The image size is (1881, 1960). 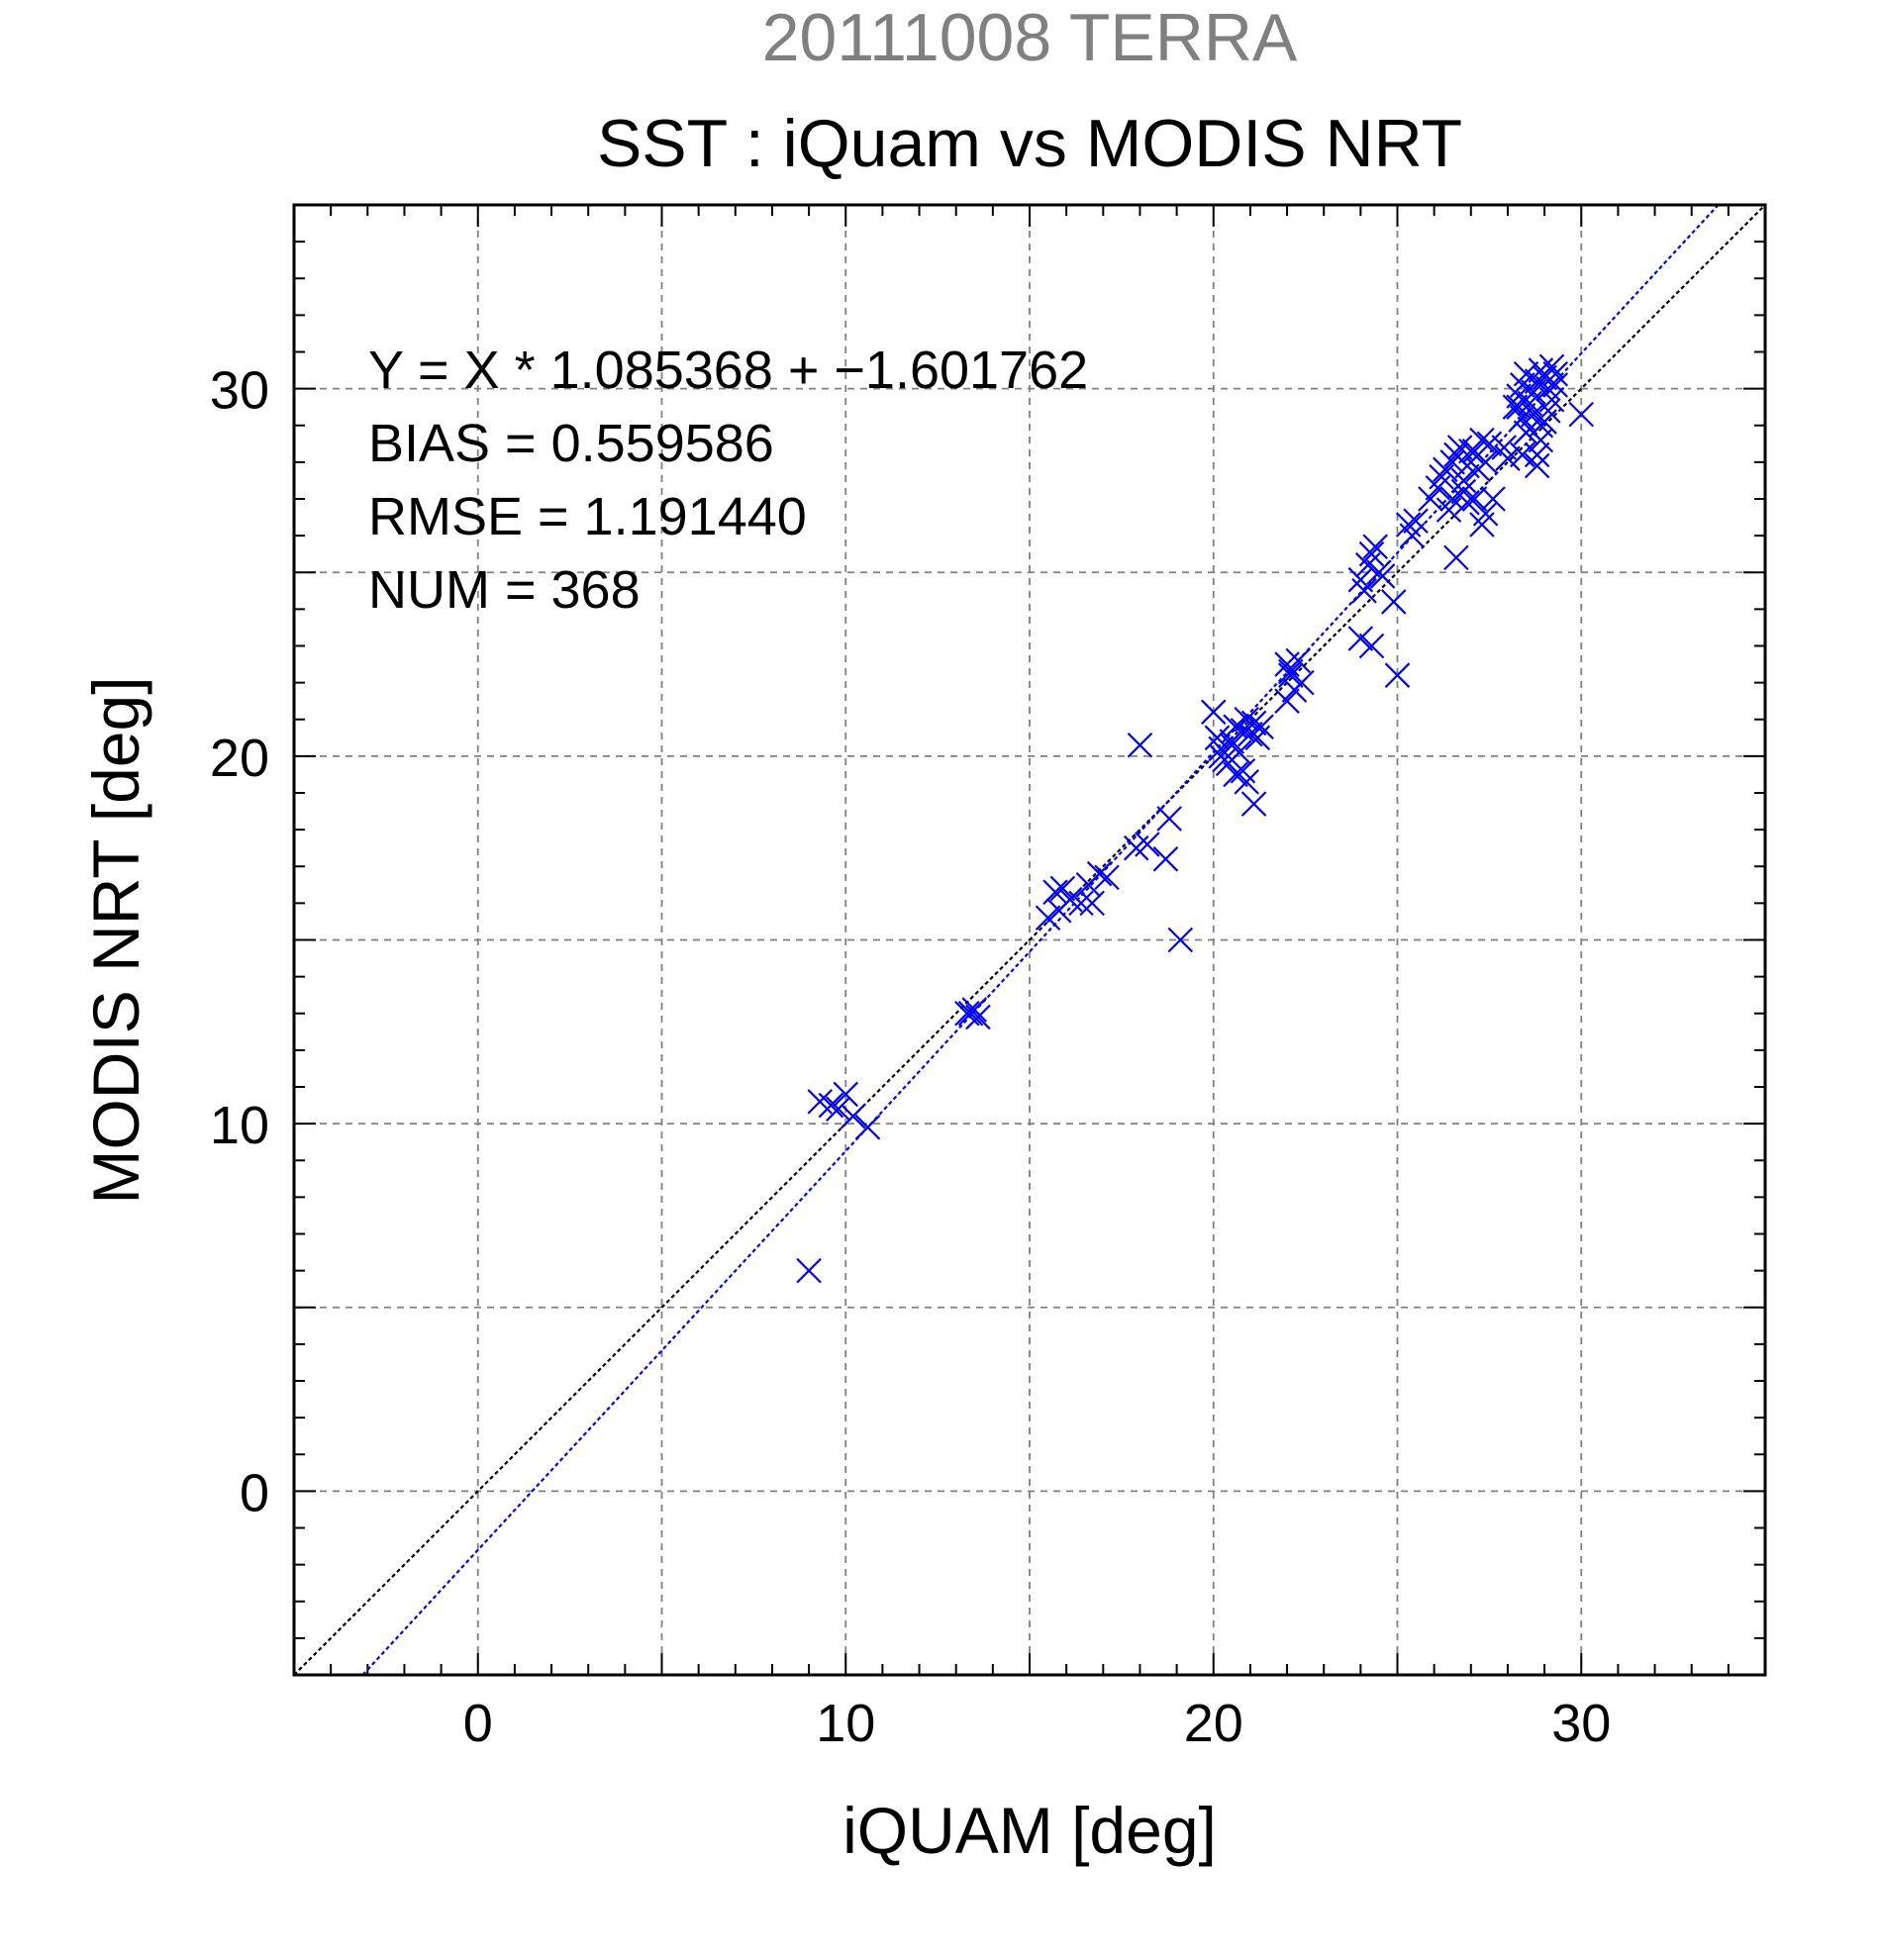 I want to click on x-tick-label: 10, so click(x=845, y=1723).